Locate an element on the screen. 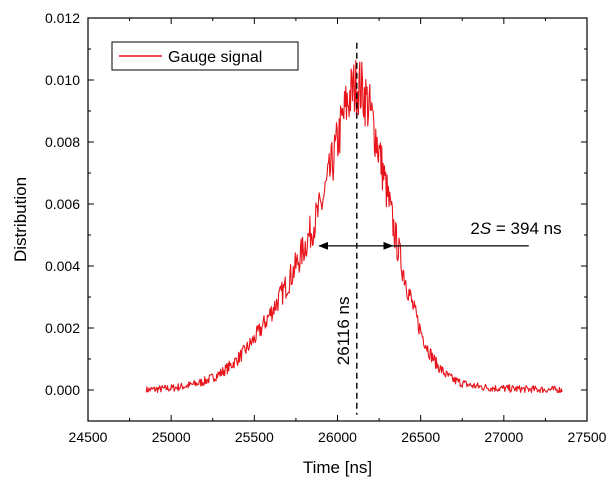  y-tick-label: 0.010 is located at coordinates (62, 80).